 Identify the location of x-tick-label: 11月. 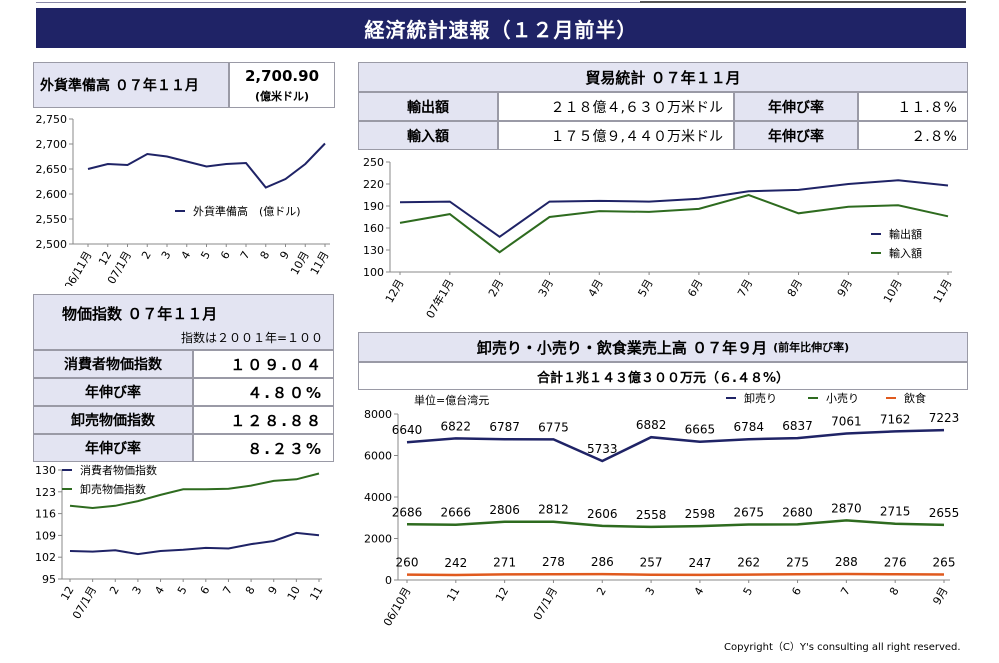
(320, 263).